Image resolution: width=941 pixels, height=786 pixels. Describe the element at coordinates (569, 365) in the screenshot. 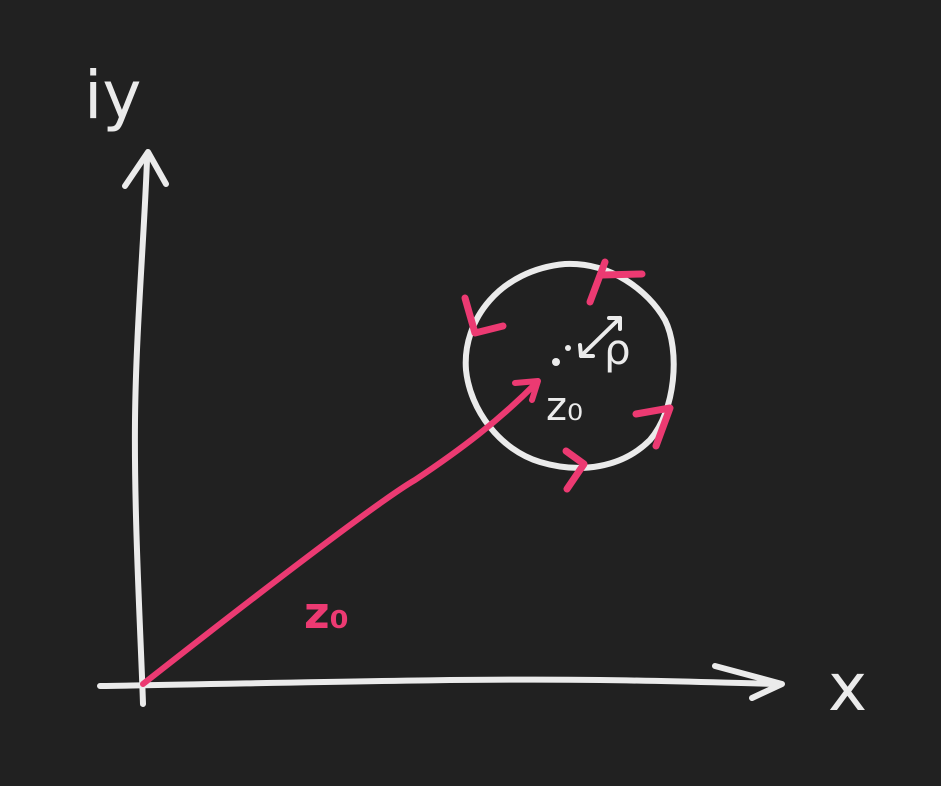

I see `contour-circle` at that location.